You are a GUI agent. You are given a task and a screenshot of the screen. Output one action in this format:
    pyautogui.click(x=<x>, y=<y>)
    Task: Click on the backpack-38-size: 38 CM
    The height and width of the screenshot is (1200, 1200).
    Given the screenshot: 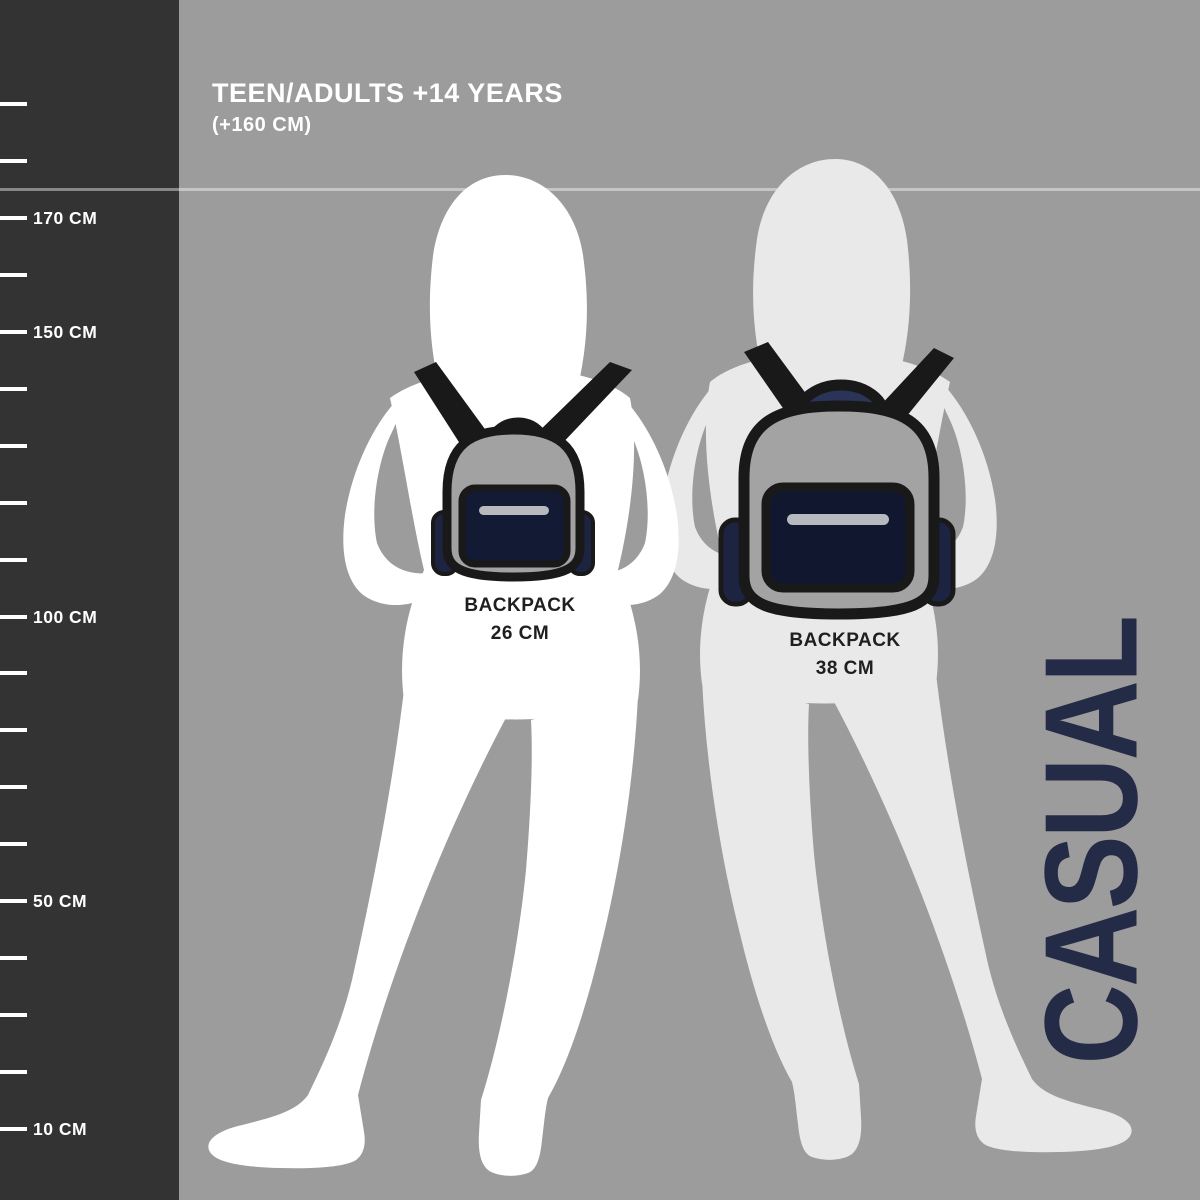 What is the action you would take?
    pyautogui.click(x=845, y=668)
    